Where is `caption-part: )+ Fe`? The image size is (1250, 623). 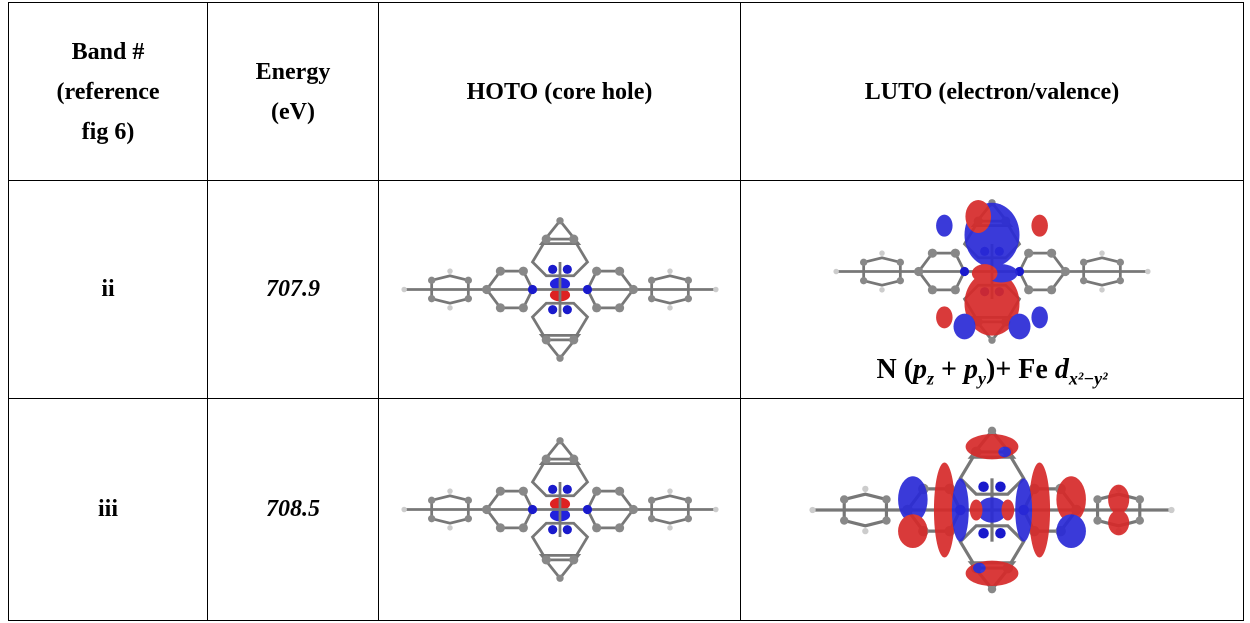
caption-part: )+ Fe is located at coordinates (1020, 370).